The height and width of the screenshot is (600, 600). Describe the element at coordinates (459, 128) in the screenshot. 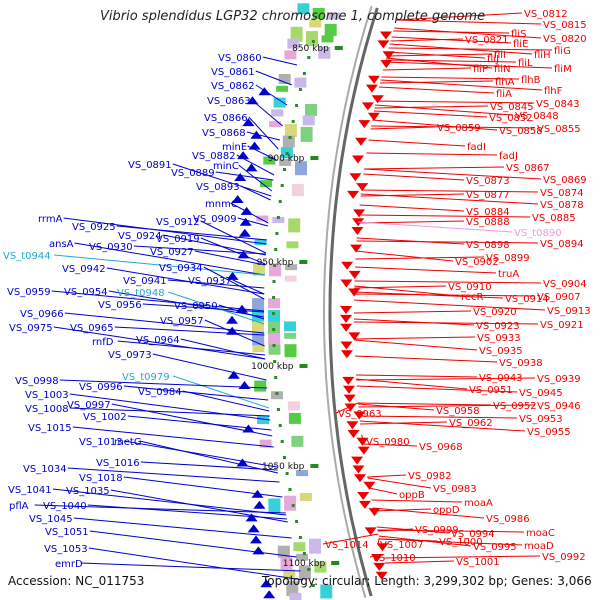

I see `right-gene-label: VS_0859` at that location.